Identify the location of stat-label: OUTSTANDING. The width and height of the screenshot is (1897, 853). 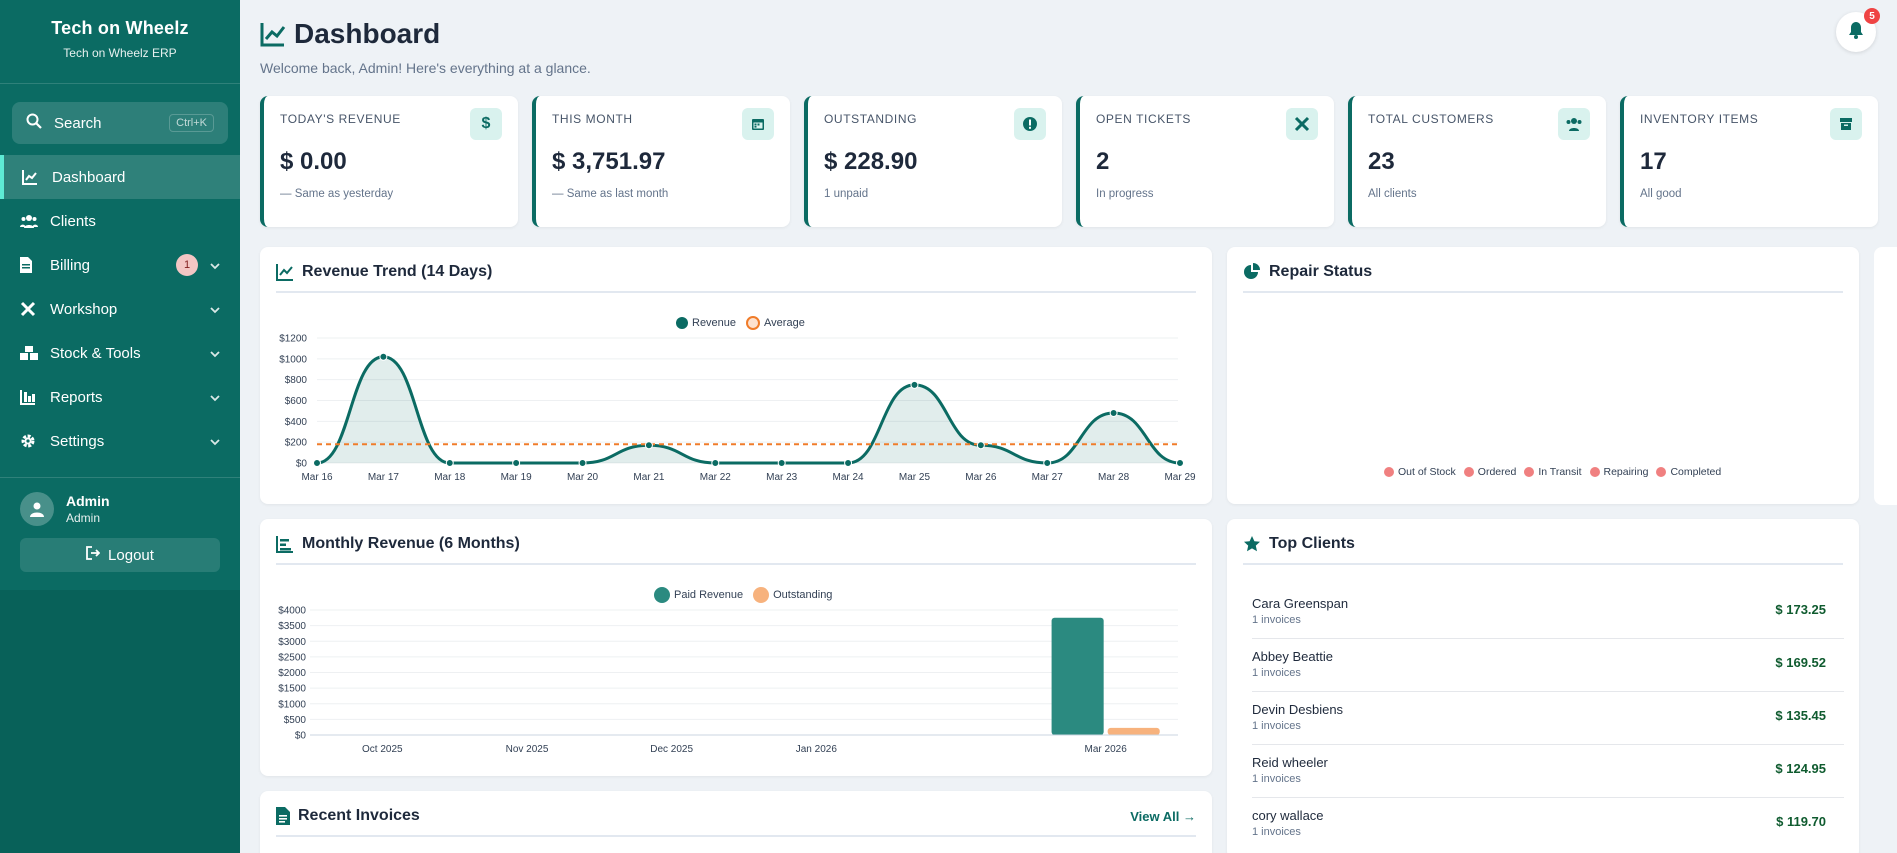
(871, 119).